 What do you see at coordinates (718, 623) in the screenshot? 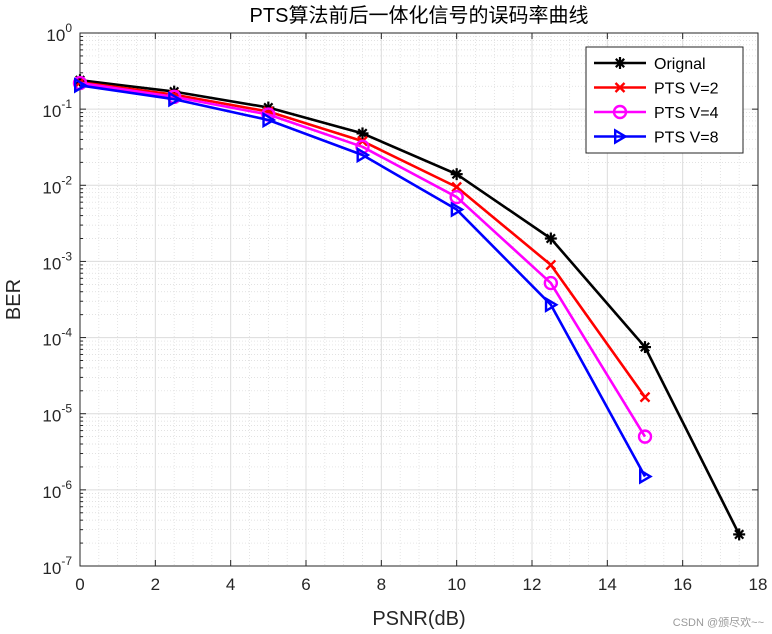
I see `watermark-text: CSDN @颁尽欢~~` at bounding box center [718, 623].